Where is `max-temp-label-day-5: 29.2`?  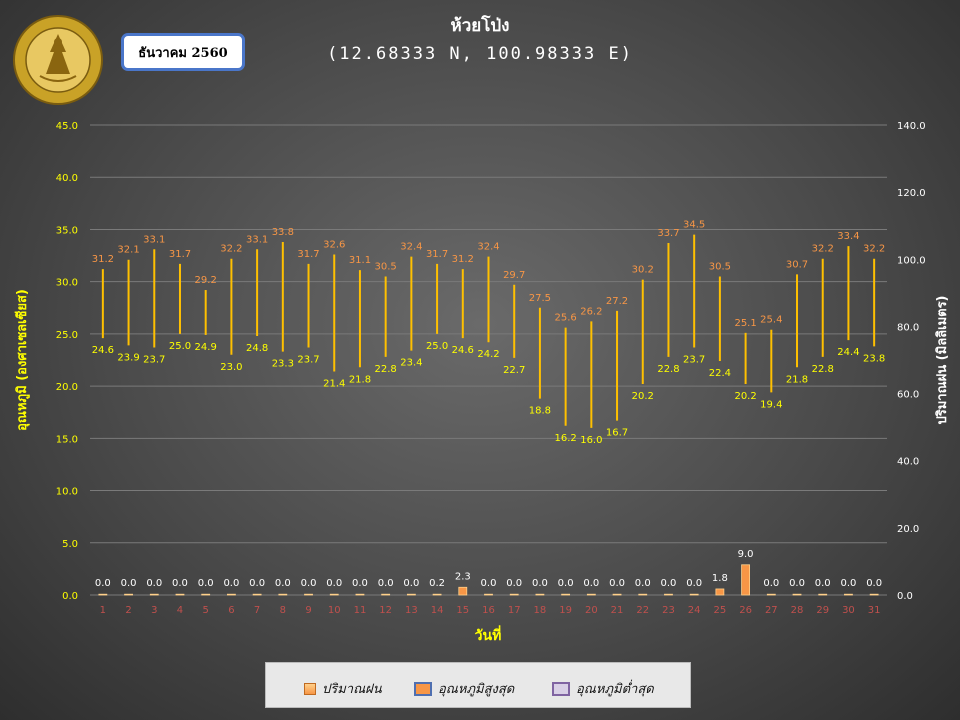 max-temp-label-day-5: 29.2 is located at coordinates (206, 280).